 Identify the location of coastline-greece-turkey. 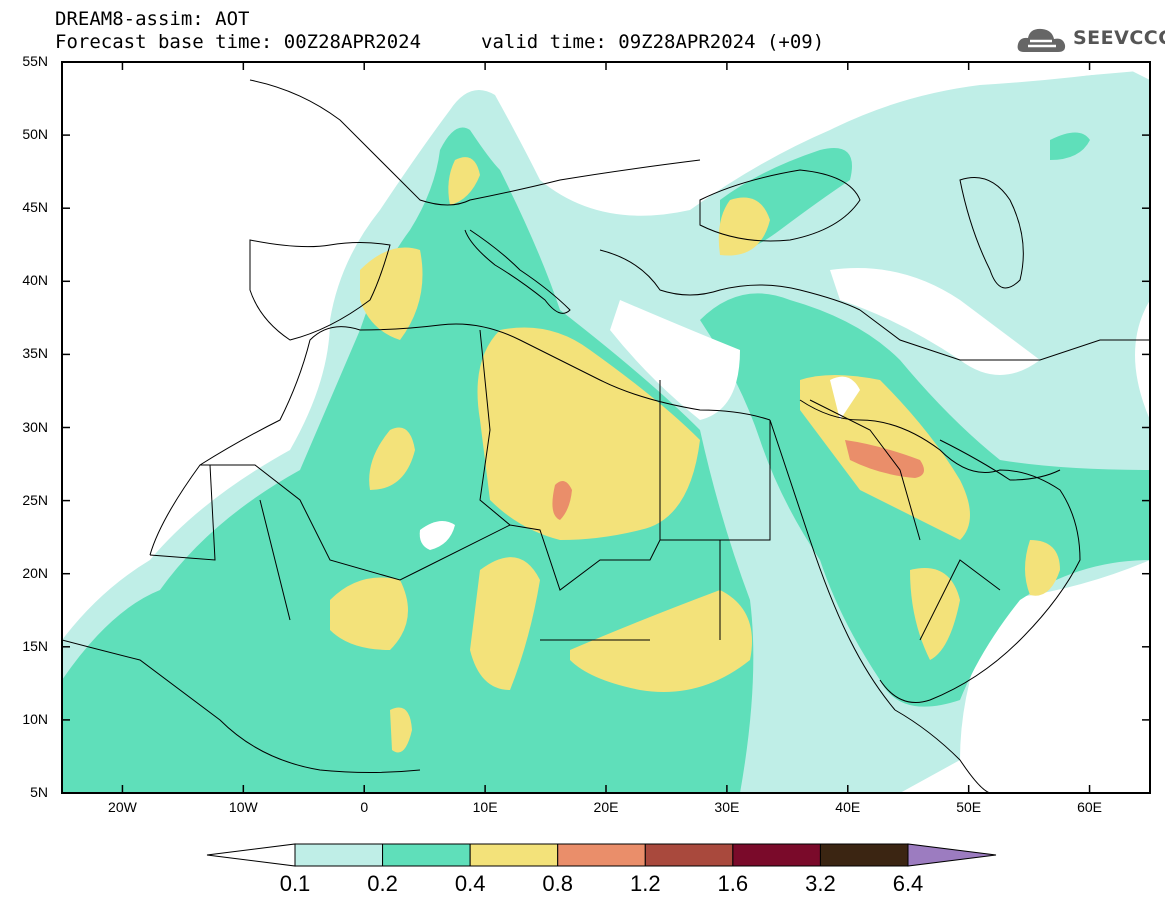
(730, 280).